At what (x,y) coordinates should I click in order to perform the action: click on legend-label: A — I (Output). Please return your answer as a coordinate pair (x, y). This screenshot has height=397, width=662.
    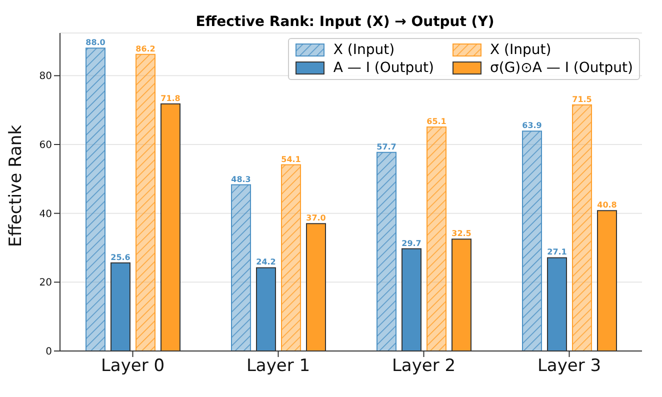
    Looking at the image, I should click on (383, 68).